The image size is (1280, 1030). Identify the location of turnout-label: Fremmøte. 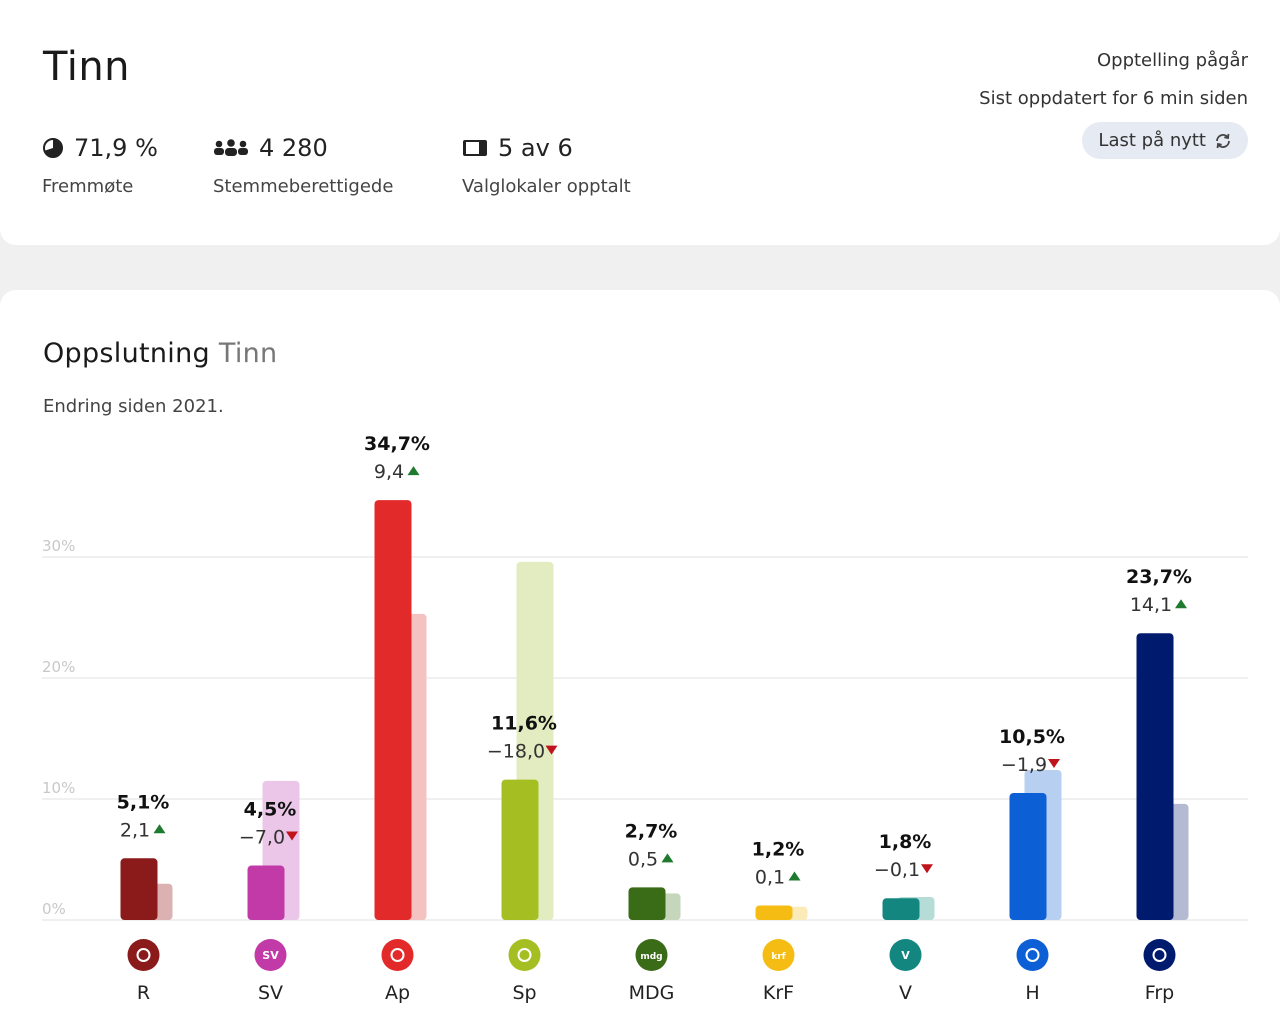
(88, 186).